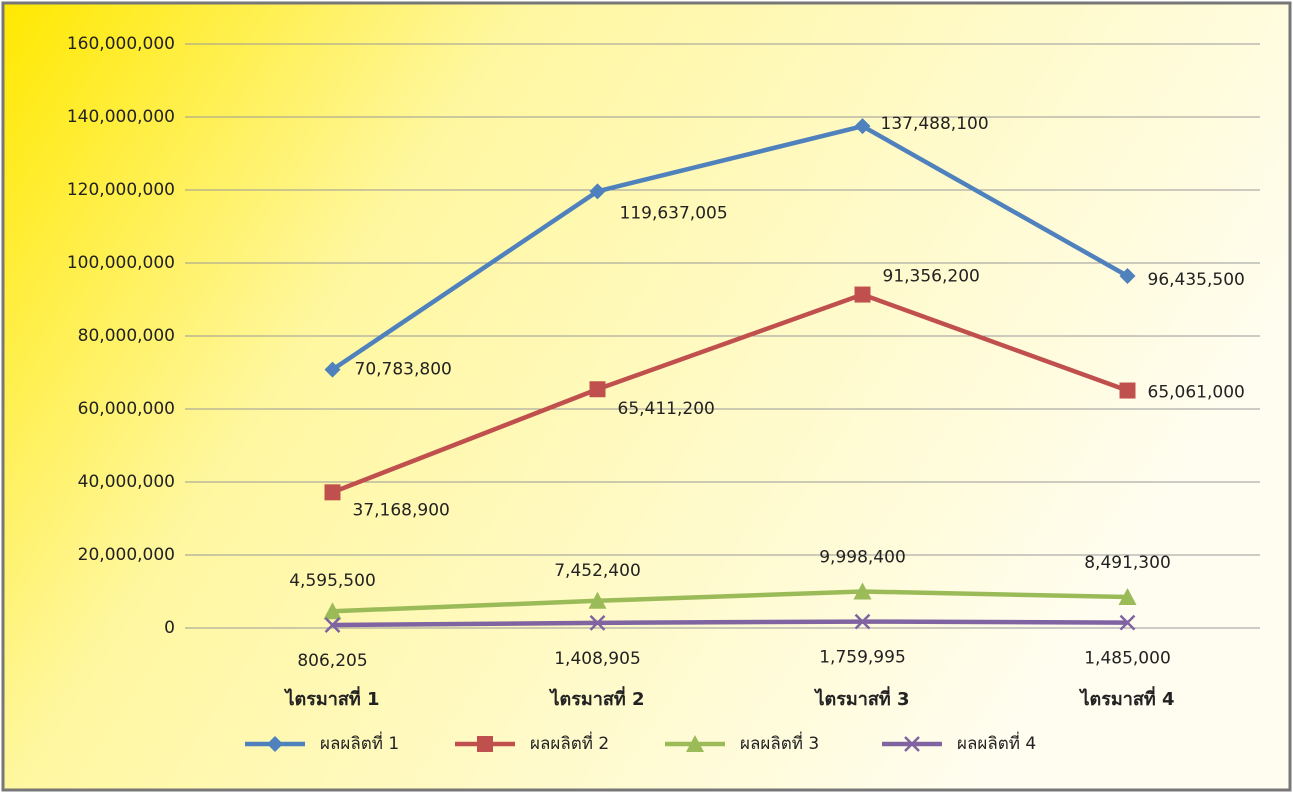 The image size is (1293, 793). What do you see at coordinates (596, 698) in the screenshot?
I see `x-tick-label: ไตรมาสที่ 2` at bounding box center [596, 698].